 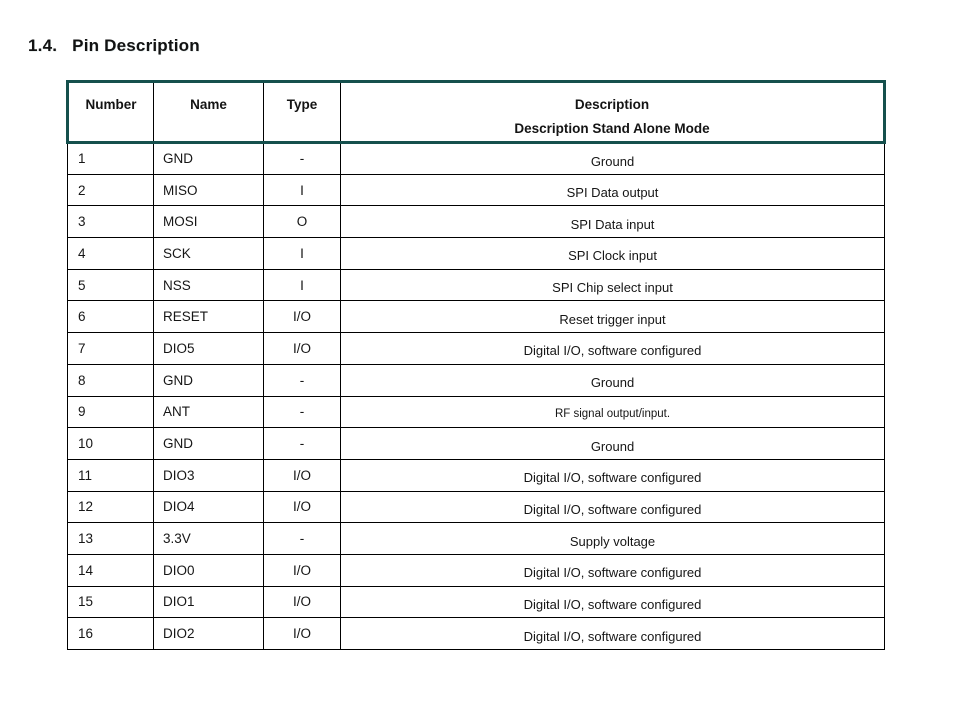 I want to click on pin-number-cell: 1, so click(x=110, y=158).